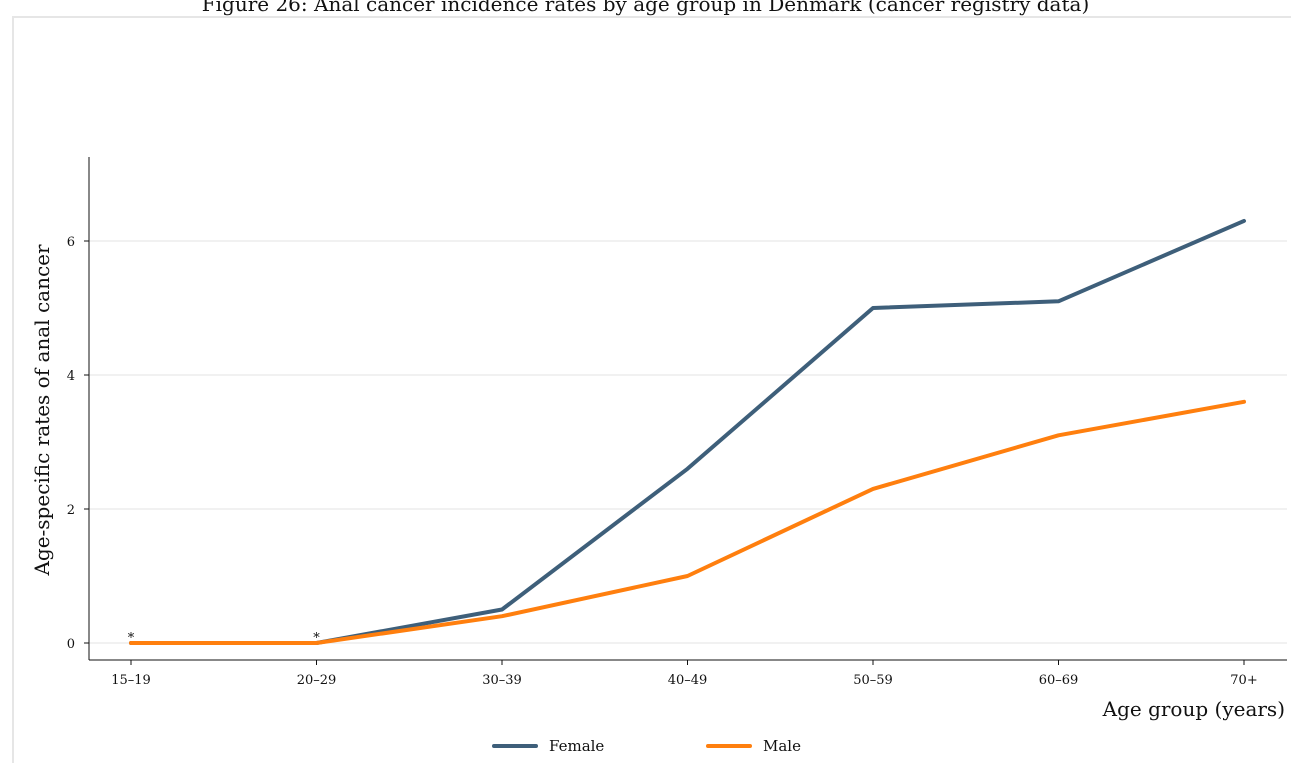 The height and width of the screenshot is (763, 1291). I want to click on y-tick-label: 4, so click(71, 376).